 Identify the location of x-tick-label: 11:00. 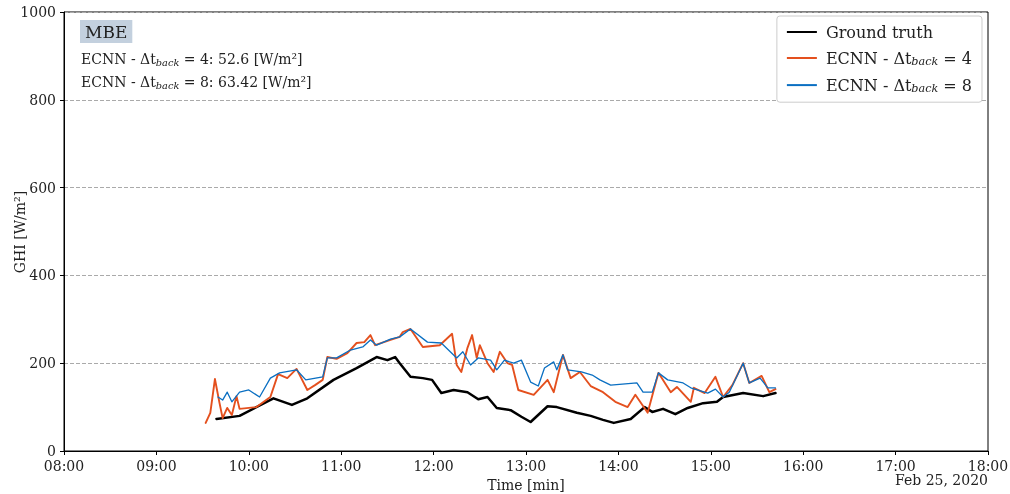
(341, 466).